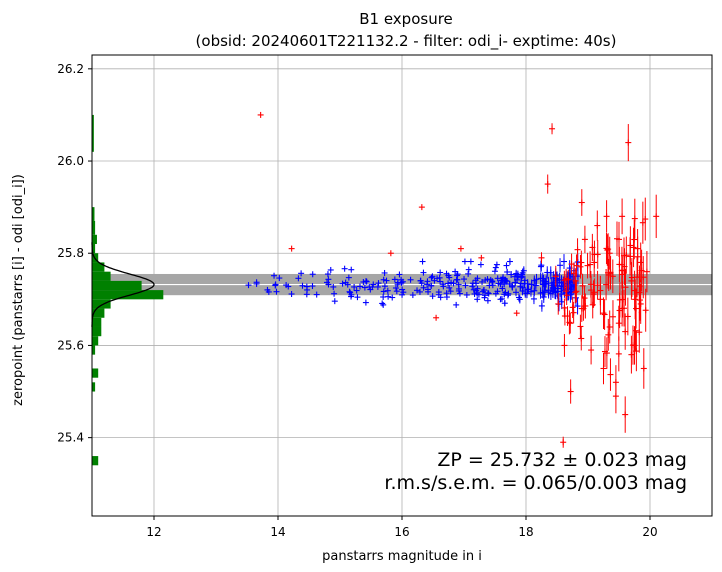  Describe the element at coordinates (70, 69) in the screenshot. I see `y-tick-label: 26.2` at that location.